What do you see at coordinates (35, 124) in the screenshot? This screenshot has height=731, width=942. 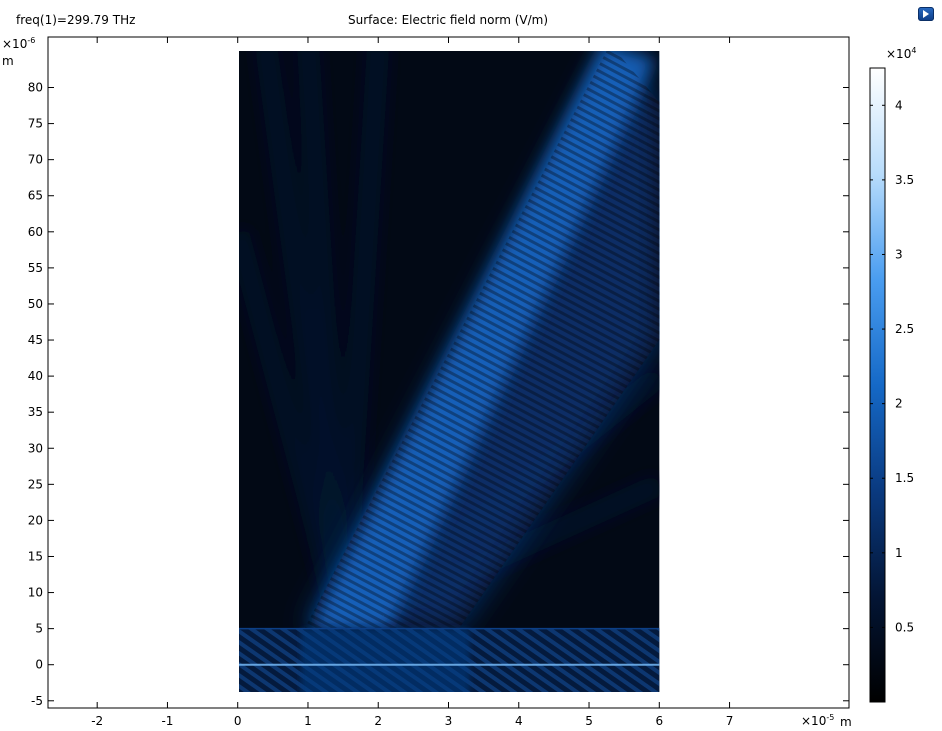 I see `y-tick-label: 75` at bounding box center [35, 124].